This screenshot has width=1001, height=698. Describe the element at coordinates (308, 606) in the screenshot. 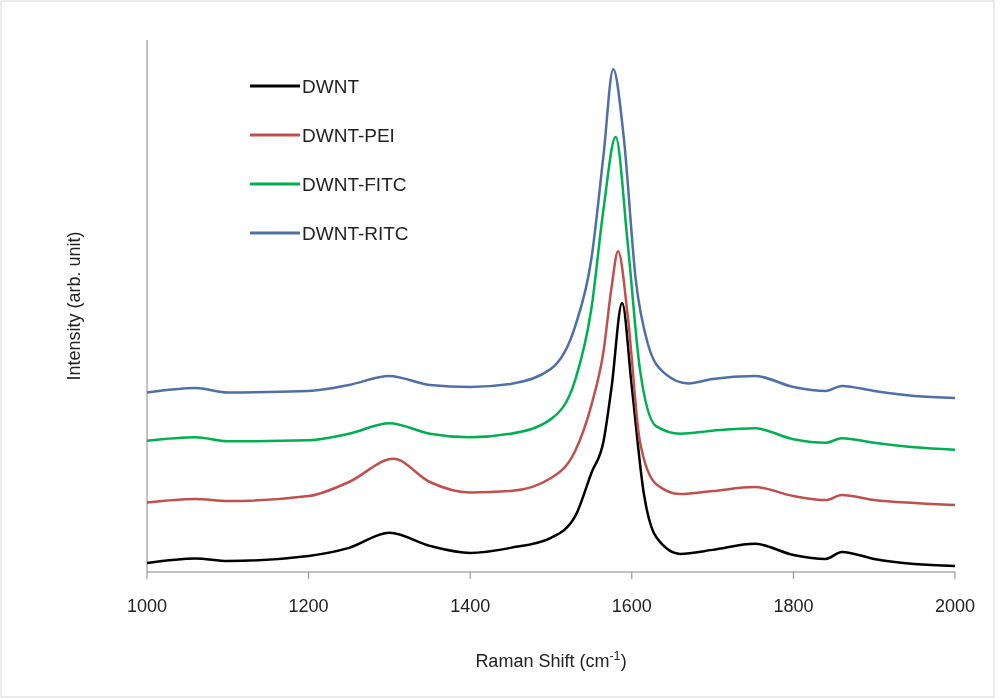

I see `x-tick-label: 1200` at that location.